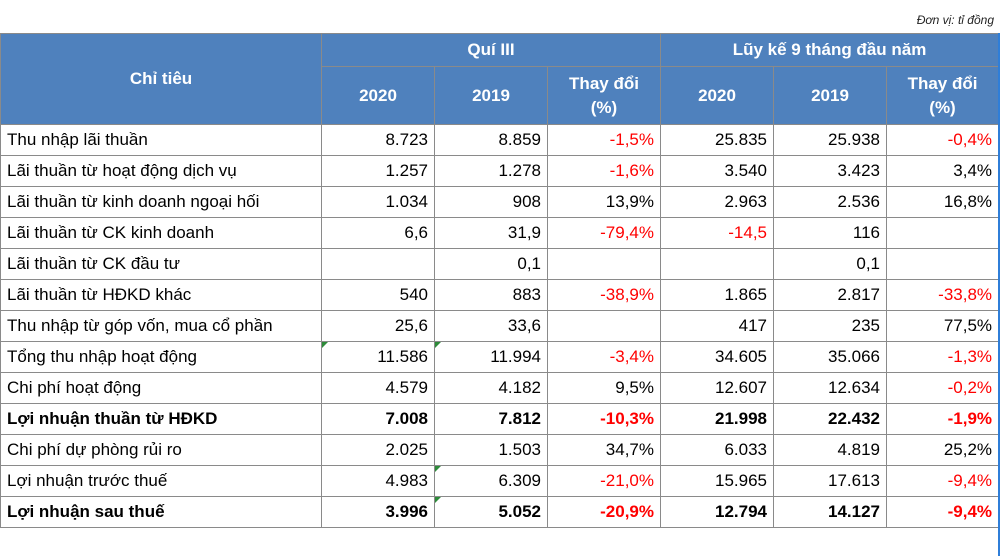  I want to click on header-q3-2020: 2020, so click(378, 95).